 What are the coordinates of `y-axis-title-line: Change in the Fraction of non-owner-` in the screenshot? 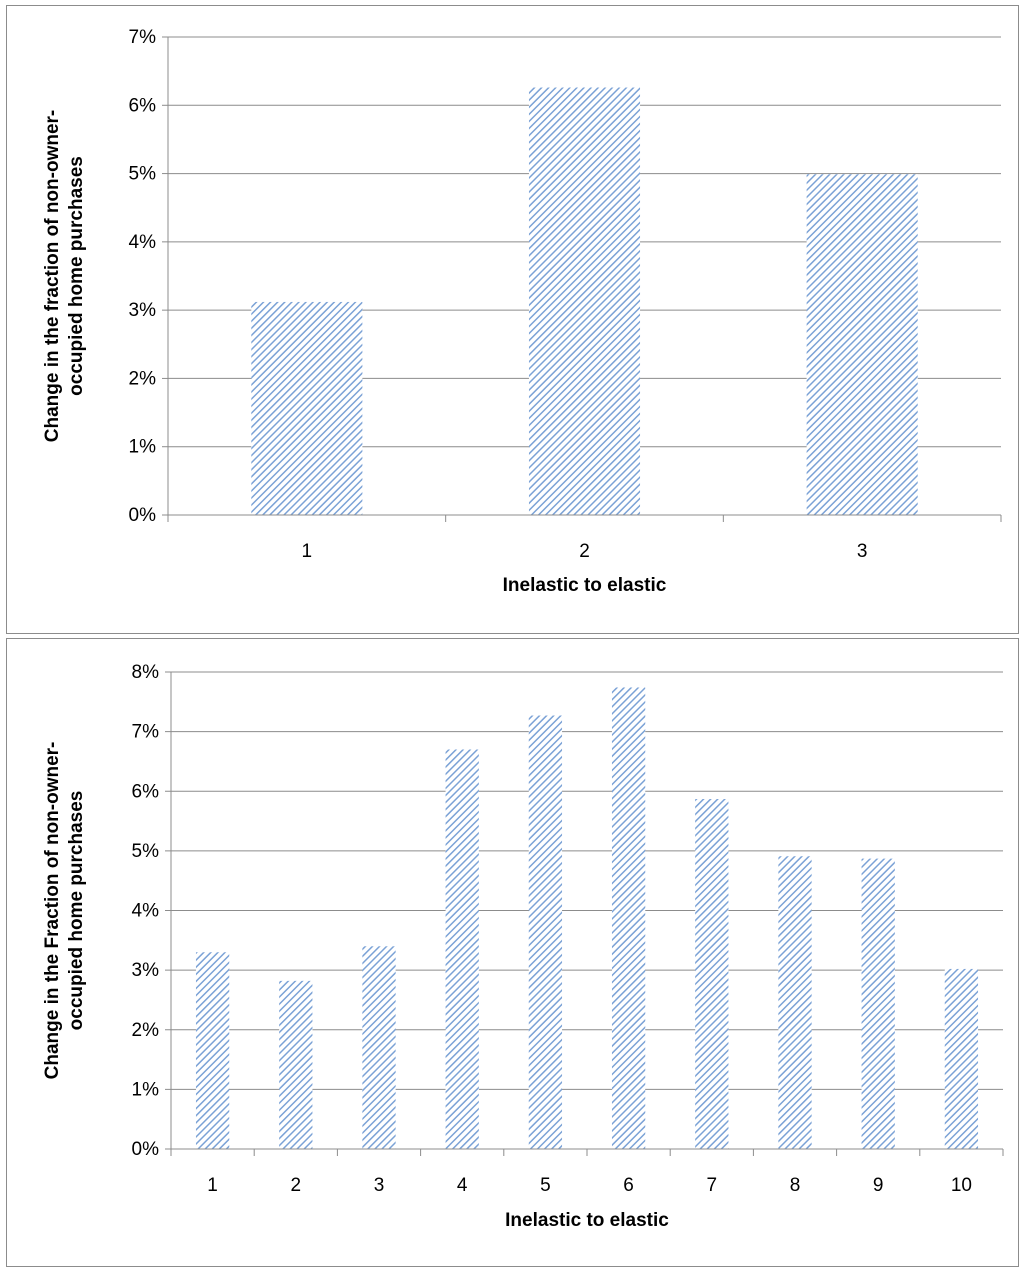 It's located at (52, 911).